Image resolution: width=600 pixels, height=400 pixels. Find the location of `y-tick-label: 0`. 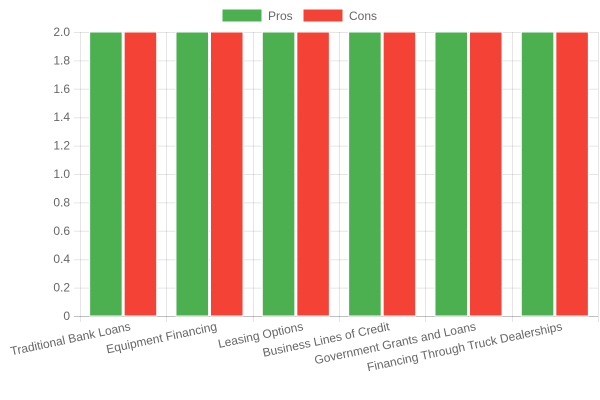

y-tick-label: 0 is located at coordinates (66, 316).